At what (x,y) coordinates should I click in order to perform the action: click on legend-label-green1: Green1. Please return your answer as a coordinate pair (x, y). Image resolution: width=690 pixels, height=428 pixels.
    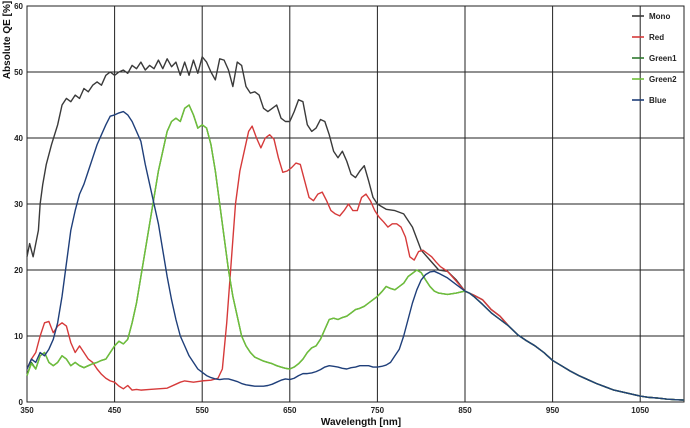
    Looking at the image, I should click on (663, 58).